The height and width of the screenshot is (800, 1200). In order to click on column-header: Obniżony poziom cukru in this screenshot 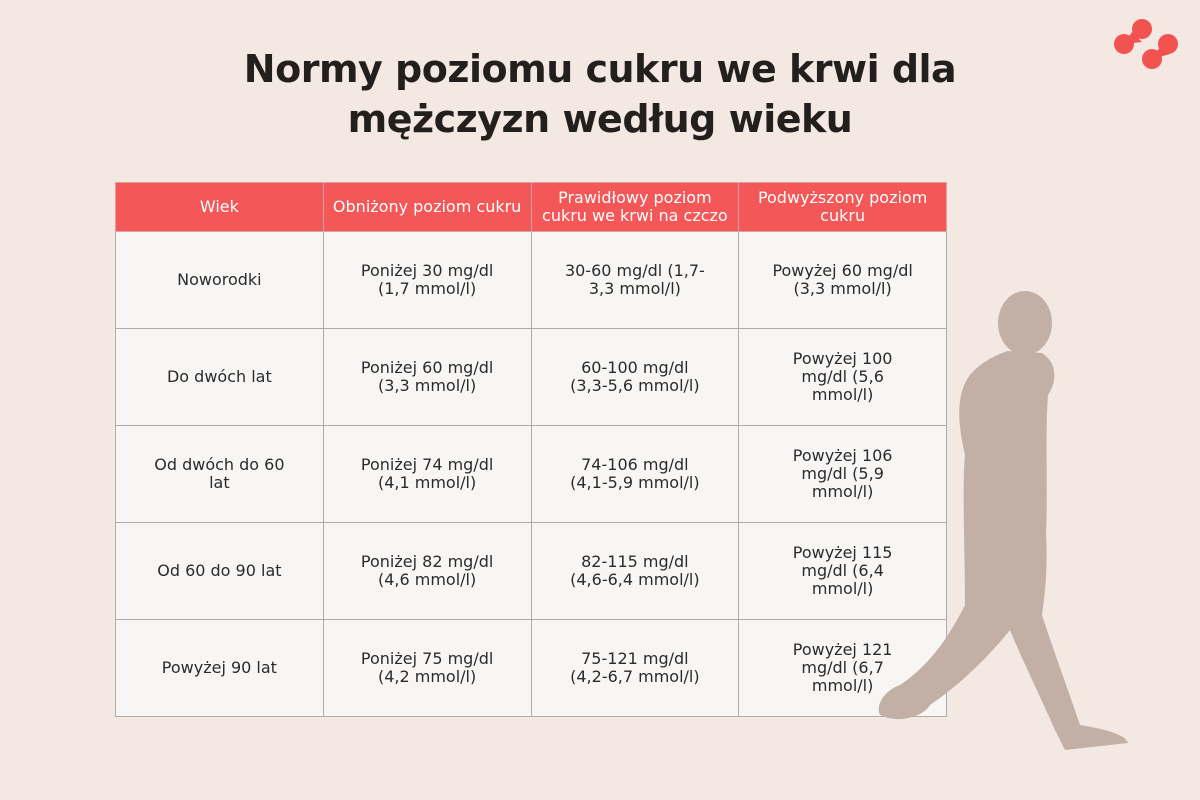, I will do `click(427, 207)`.